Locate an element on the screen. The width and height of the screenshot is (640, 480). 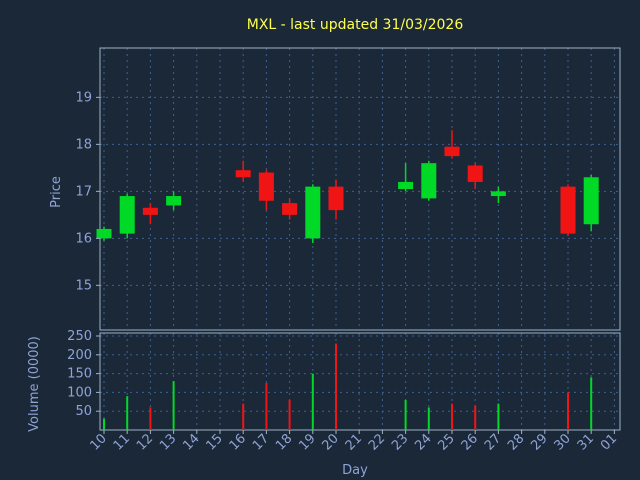
x-tick-label: 11 is located at coordinates (122, 442).